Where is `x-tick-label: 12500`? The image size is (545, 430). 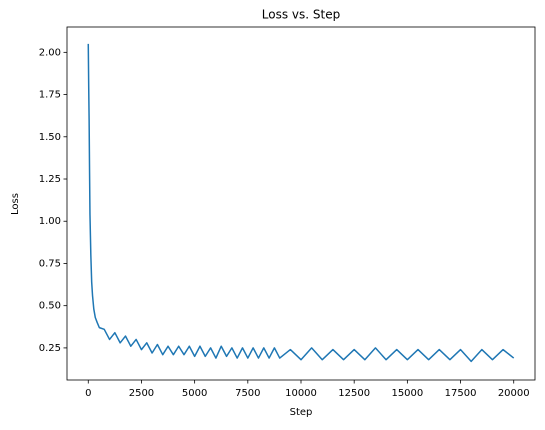 x-tick-label: 12500 is located at coordinates (354, 393).